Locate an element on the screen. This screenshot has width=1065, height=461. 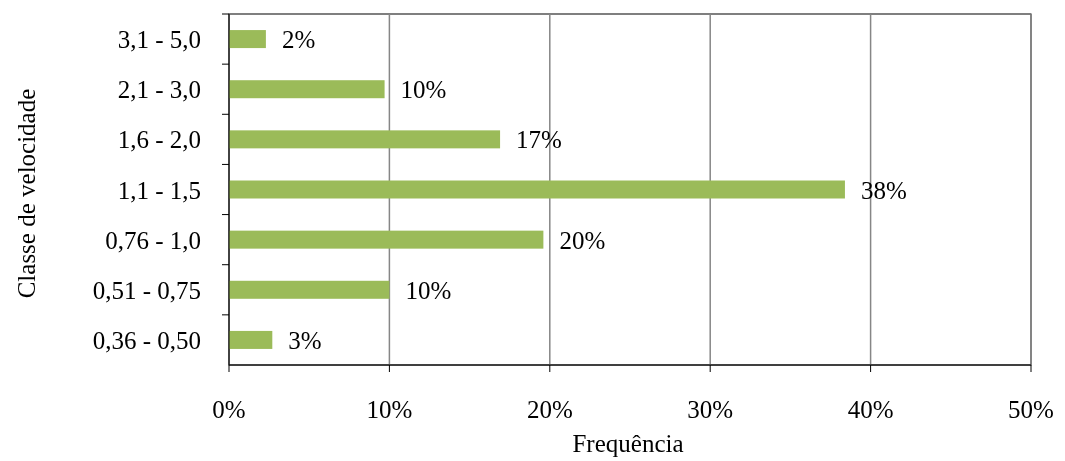
x-tick-label: 50% is located at coordinates (1031, 409).